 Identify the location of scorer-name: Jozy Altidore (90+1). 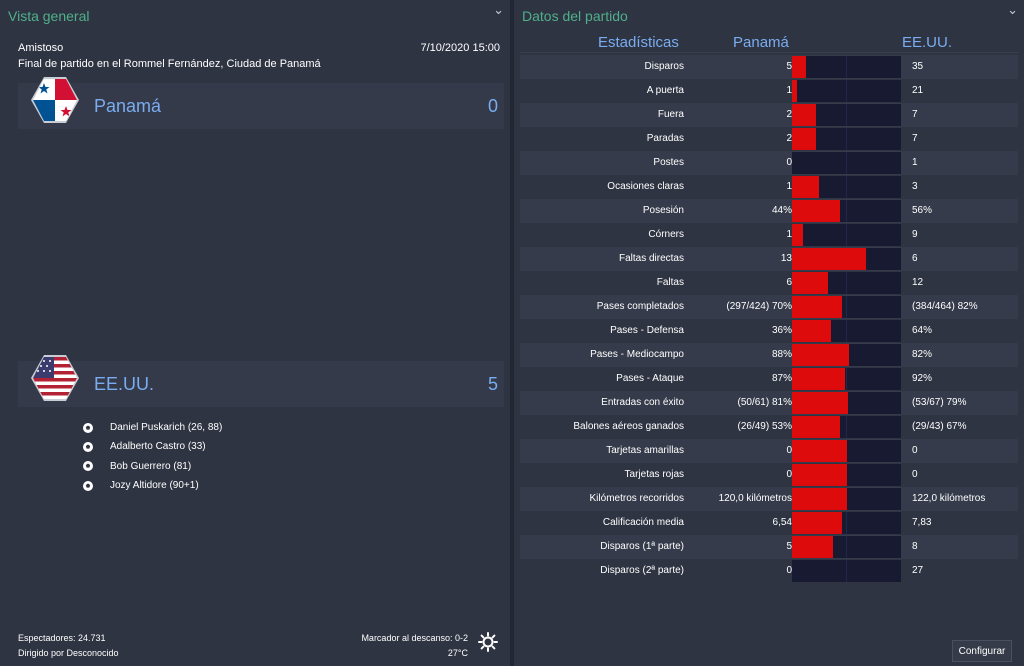
(154, 486).